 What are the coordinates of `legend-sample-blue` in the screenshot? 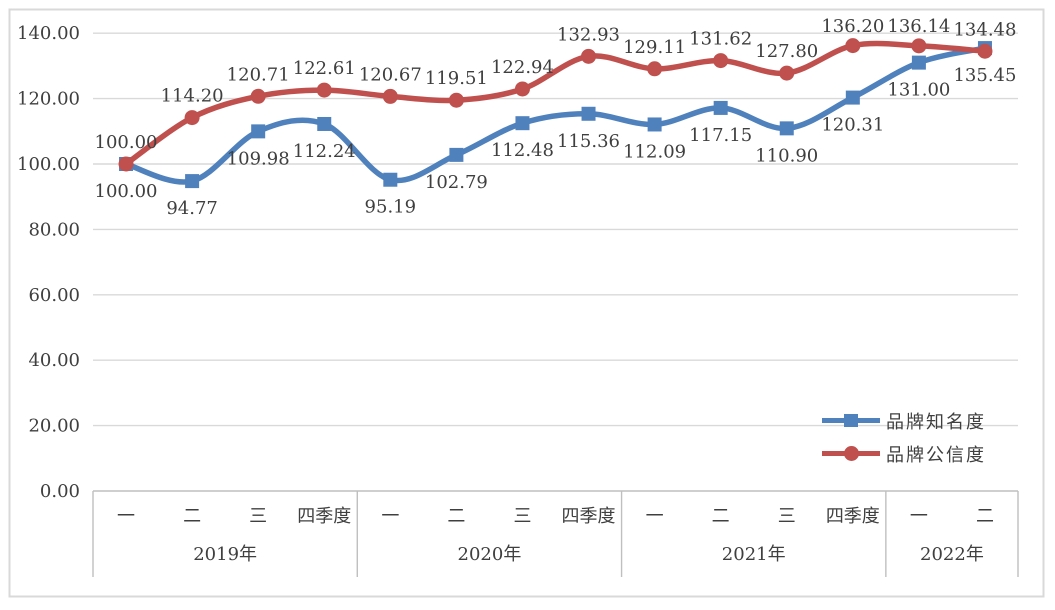 It's located at (851, 420).